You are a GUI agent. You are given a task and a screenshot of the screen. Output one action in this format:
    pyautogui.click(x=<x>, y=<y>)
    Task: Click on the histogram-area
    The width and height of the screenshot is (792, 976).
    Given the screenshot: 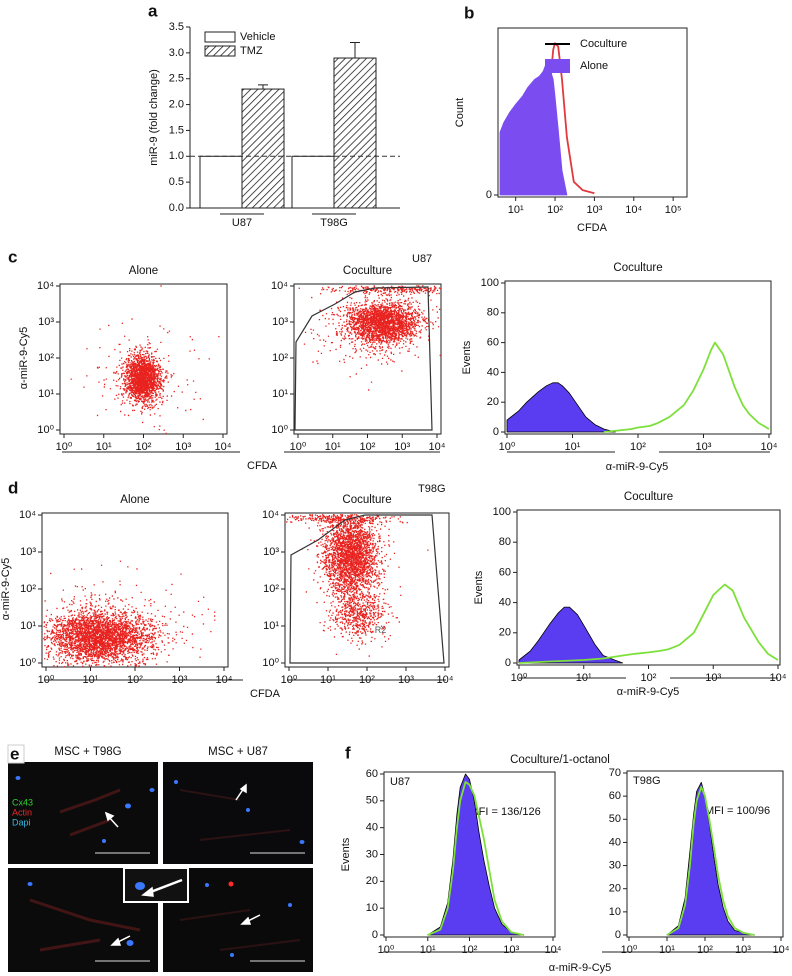 What is the action you would take?
    pyautogui.click(x=571, y=635)
    